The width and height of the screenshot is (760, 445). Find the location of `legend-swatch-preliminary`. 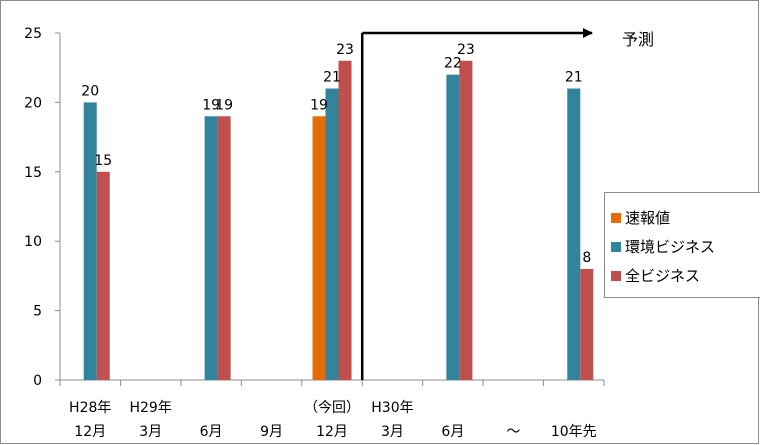

legend-swatch-preliminary is located at coordinates (616, 217).